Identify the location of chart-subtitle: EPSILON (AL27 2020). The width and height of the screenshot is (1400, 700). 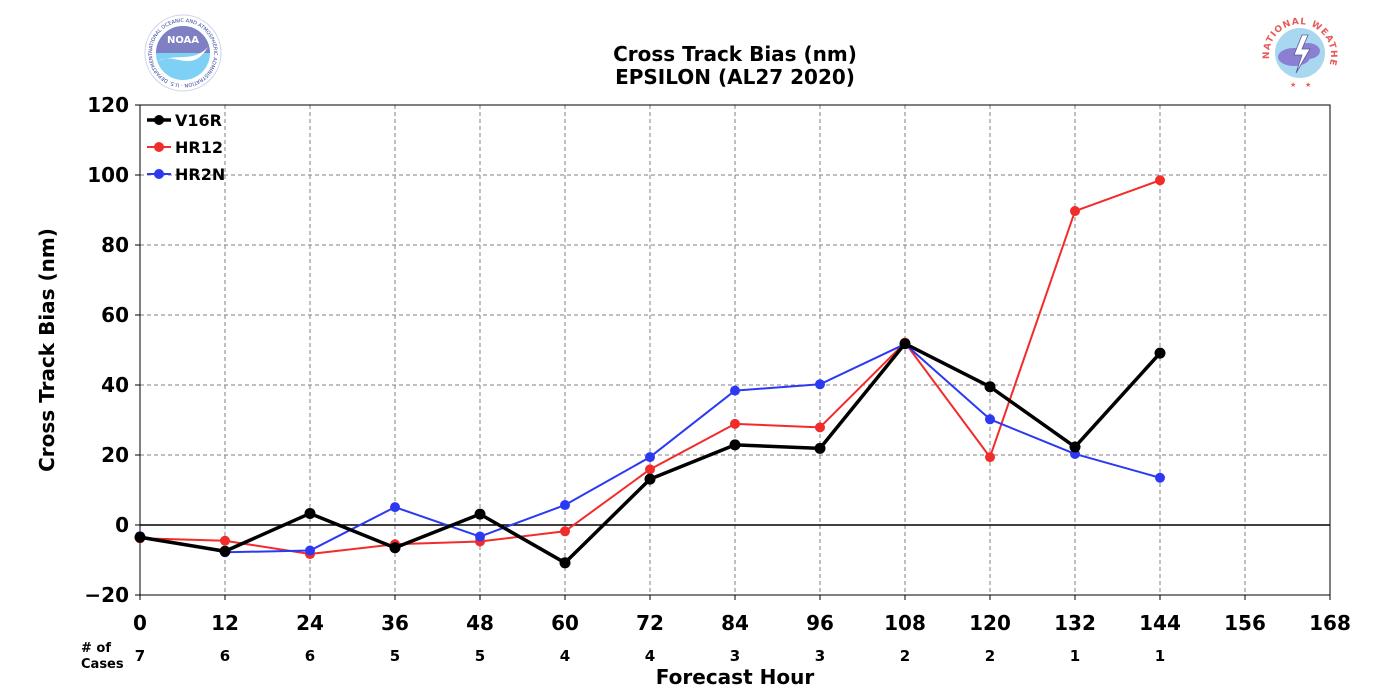
(735, 77).